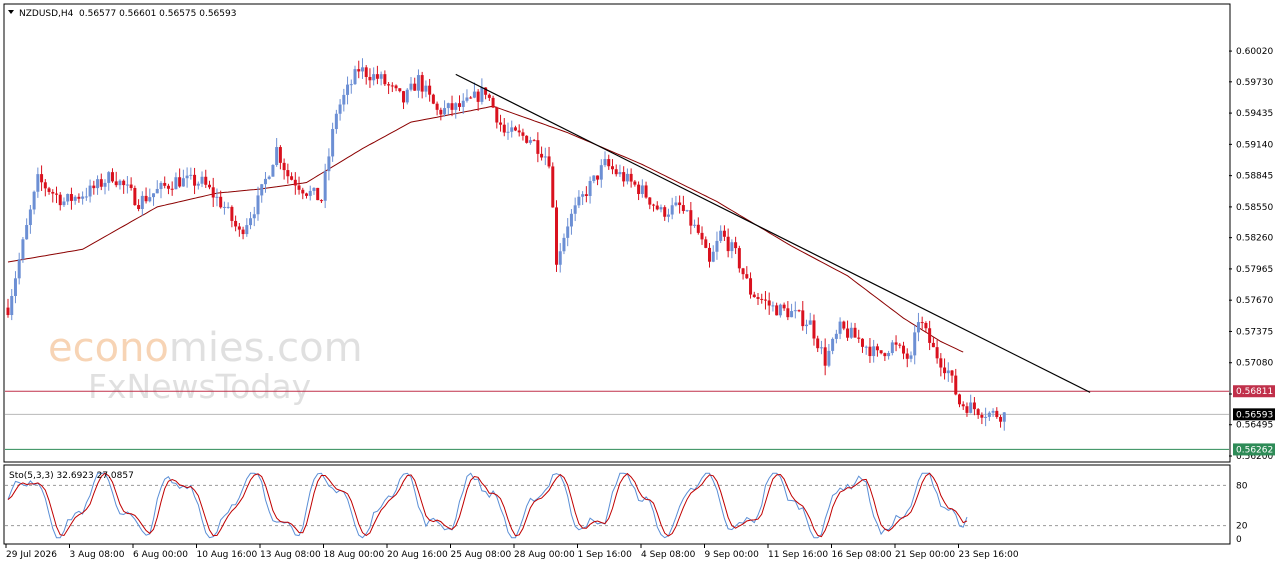  Describe the element at coordinates (1254, 426) in the screenshot. I see `price-tick-label: 0.56495` at that location.